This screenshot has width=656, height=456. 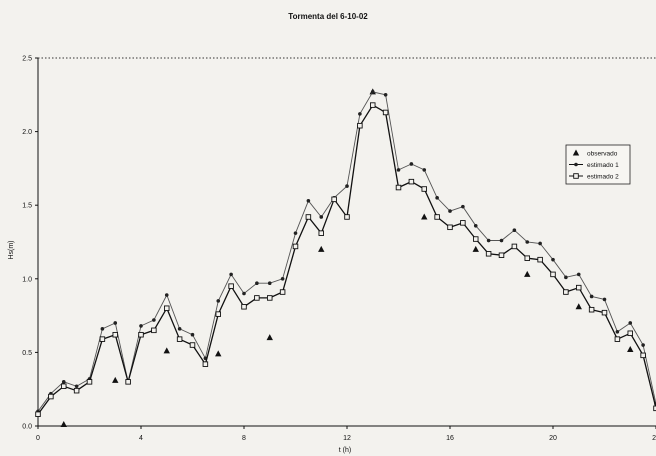 What do you see at coordinates (141, 438) in the screenshot?
I see `x-tick-label: 4` at bounding box center [141, 438].